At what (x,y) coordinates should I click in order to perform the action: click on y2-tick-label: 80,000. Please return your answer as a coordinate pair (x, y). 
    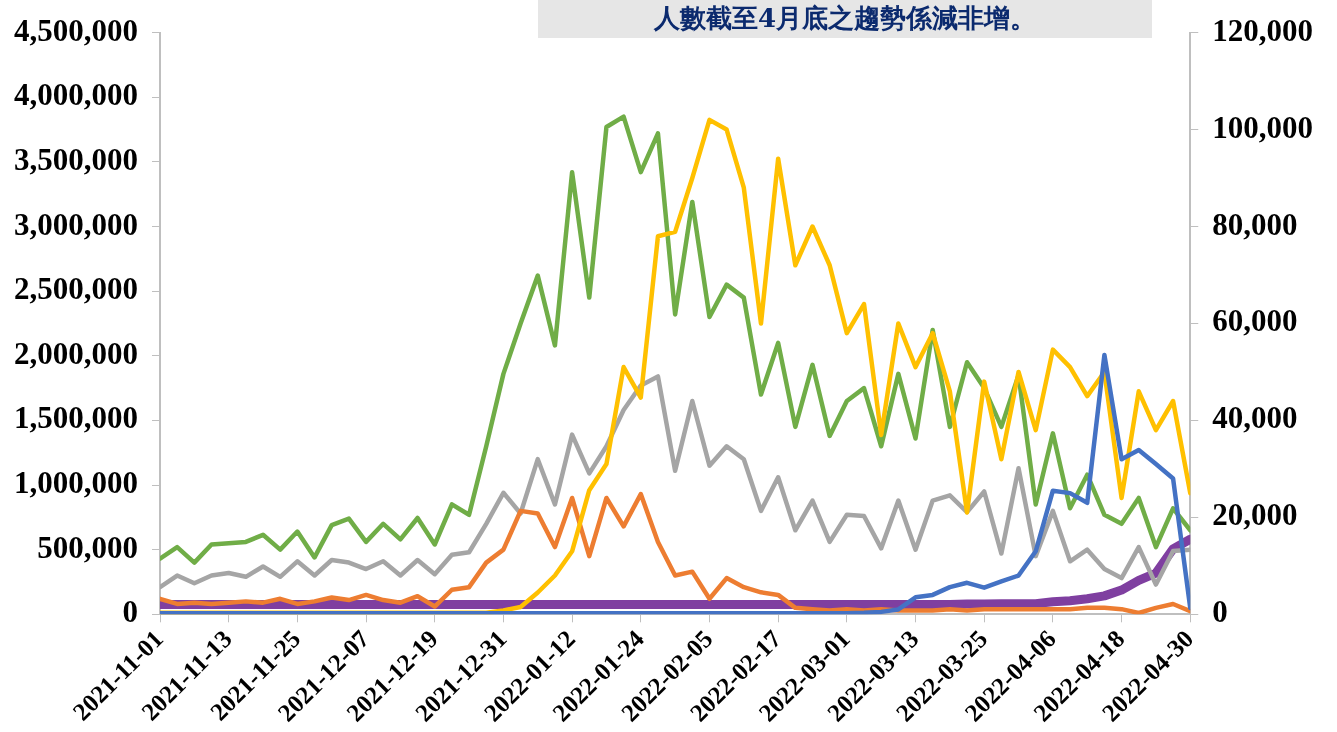
    Looking at the image, I should click on (1255, 224).